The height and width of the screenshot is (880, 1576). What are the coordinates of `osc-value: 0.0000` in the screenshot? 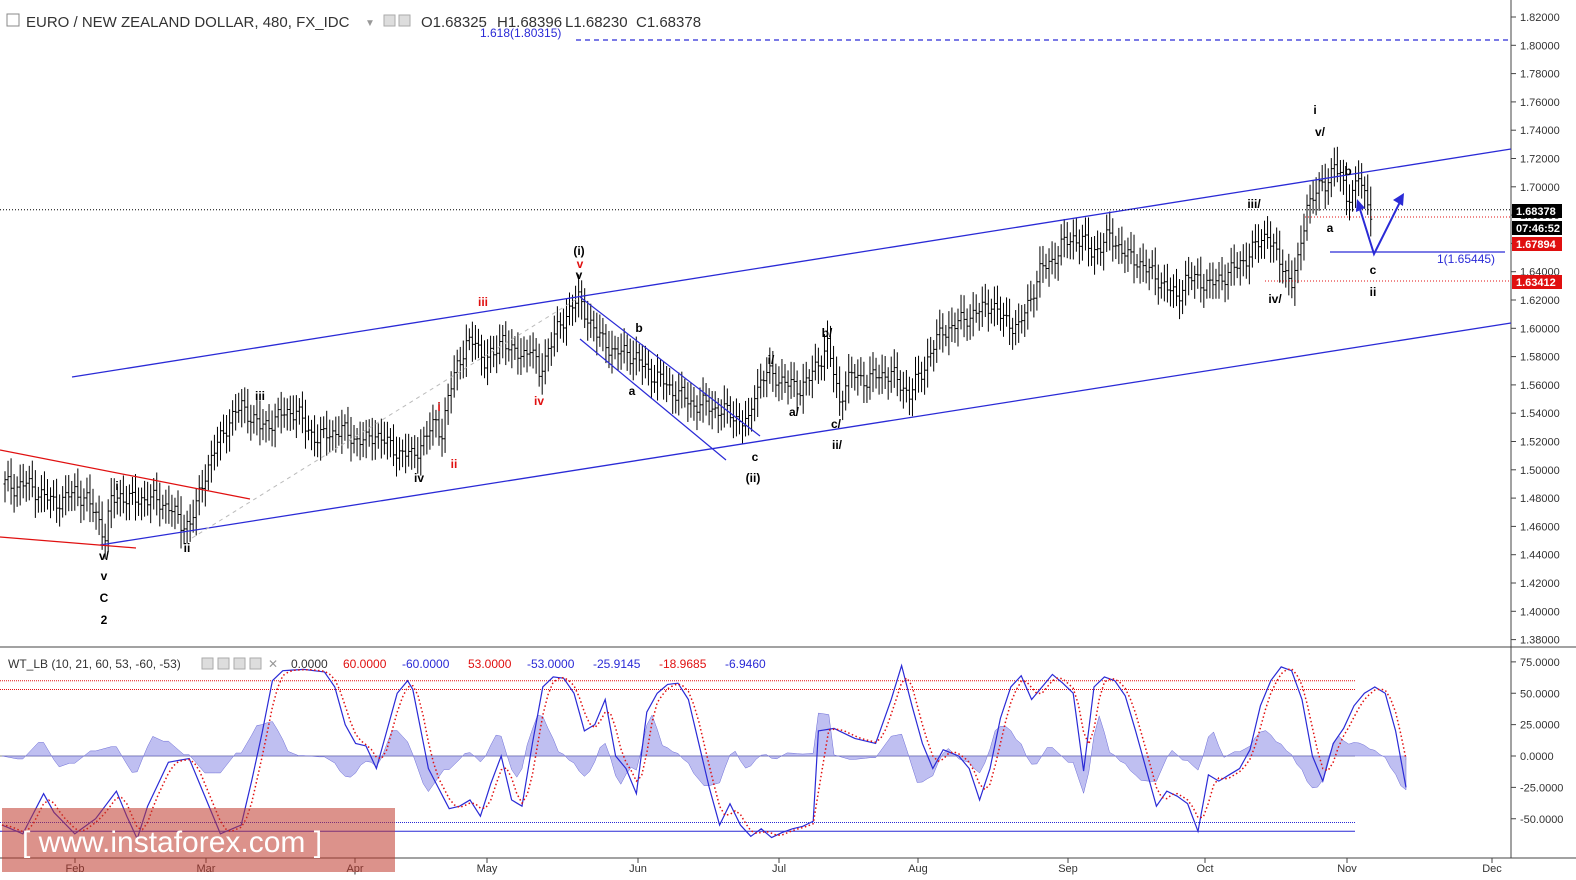 It's located at (309, 664).